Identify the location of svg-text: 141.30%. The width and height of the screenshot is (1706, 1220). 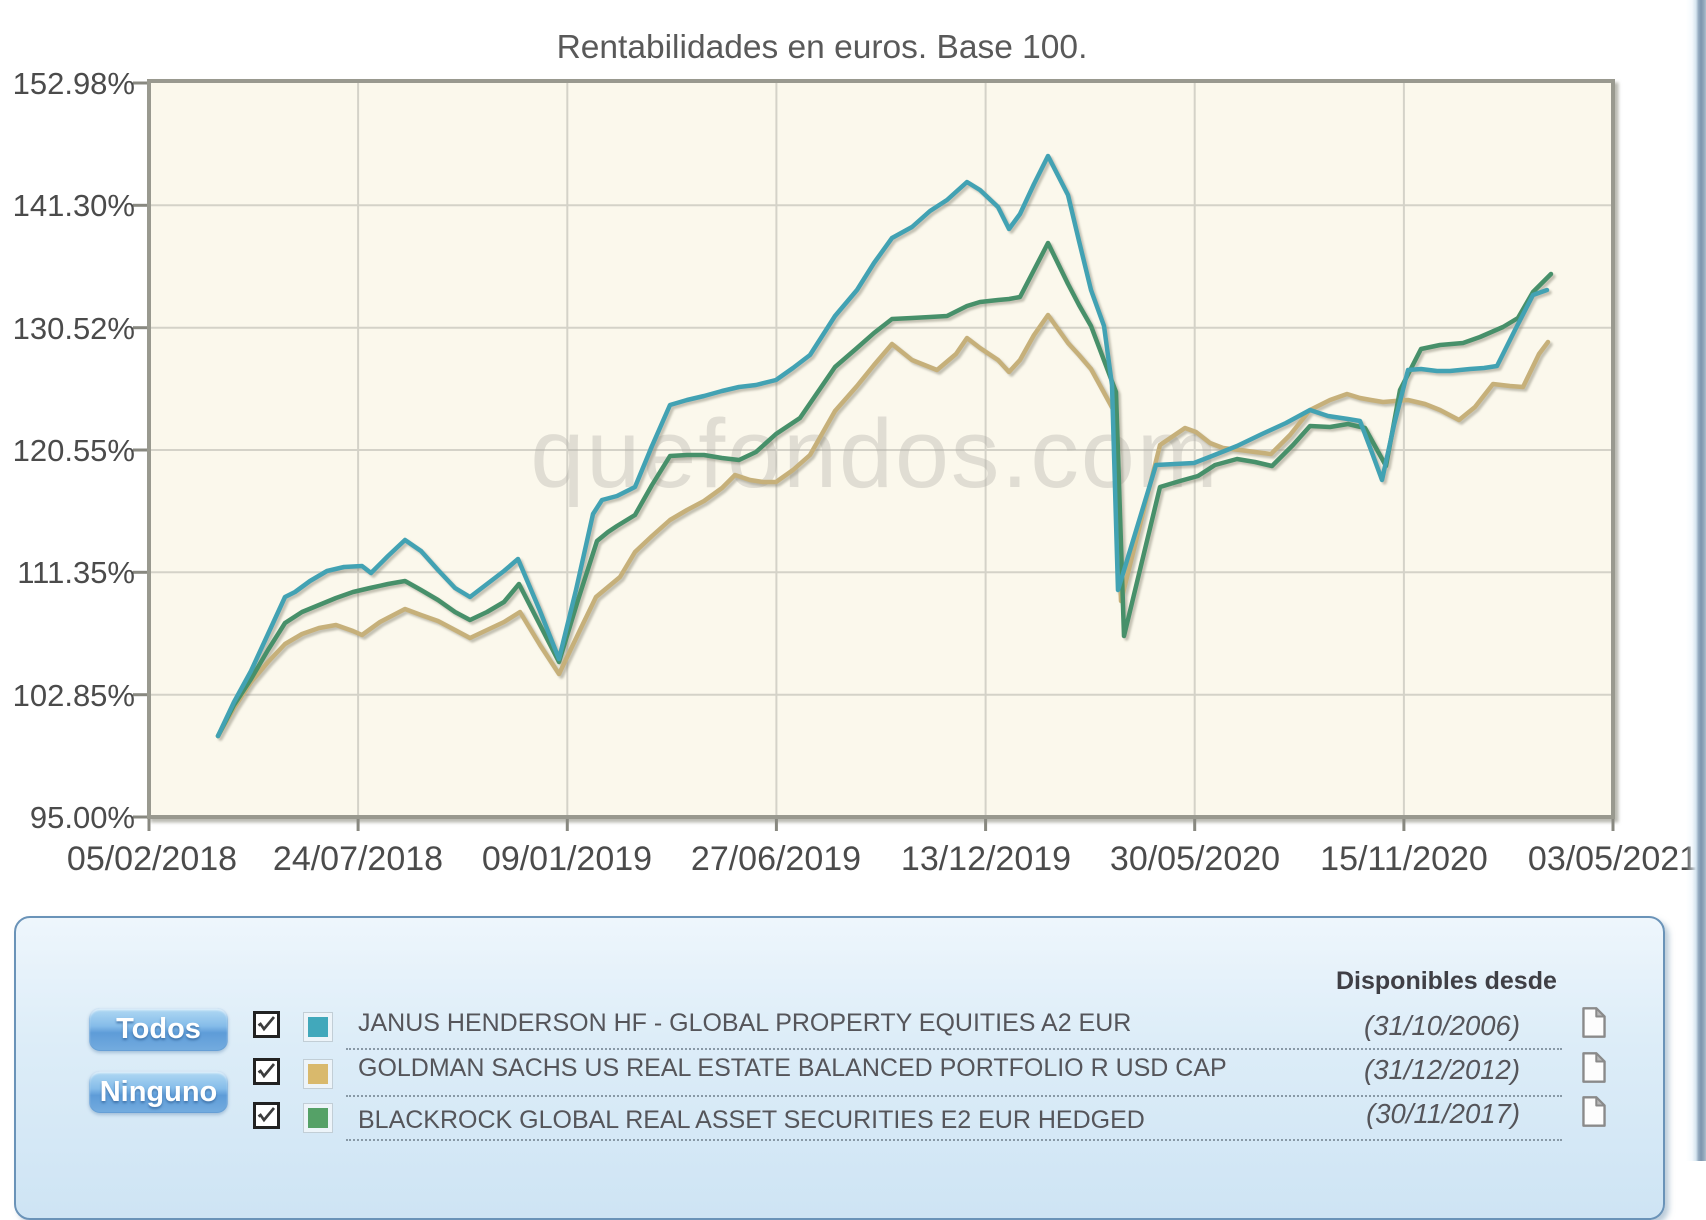
(74, 205).